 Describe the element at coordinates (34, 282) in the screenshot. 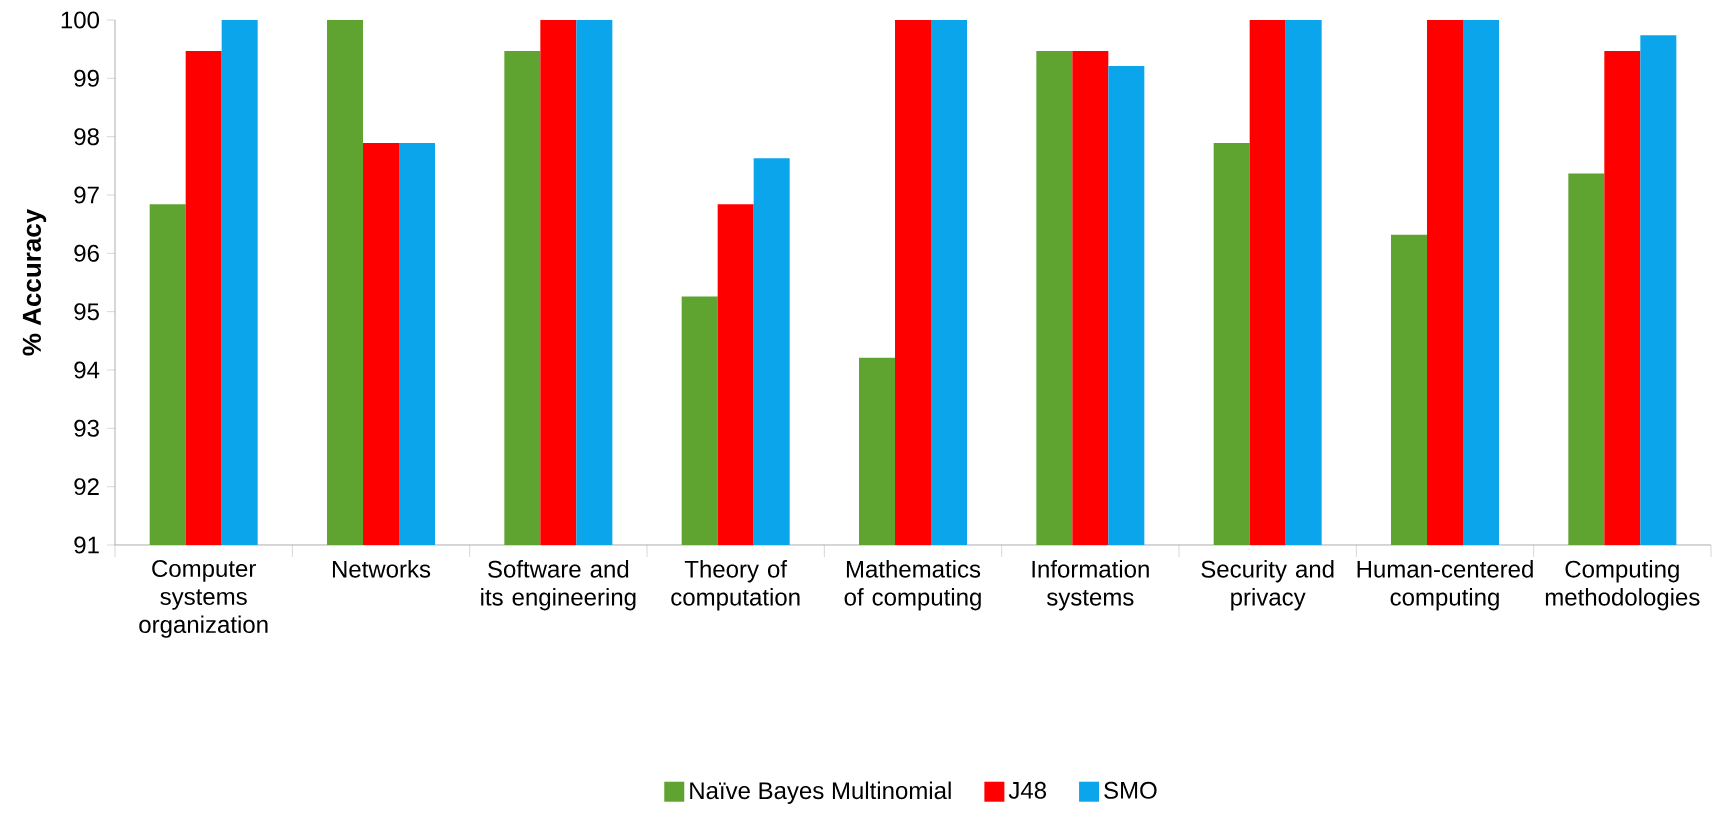

I see `y-axis-title: % Accuracy` at that location.